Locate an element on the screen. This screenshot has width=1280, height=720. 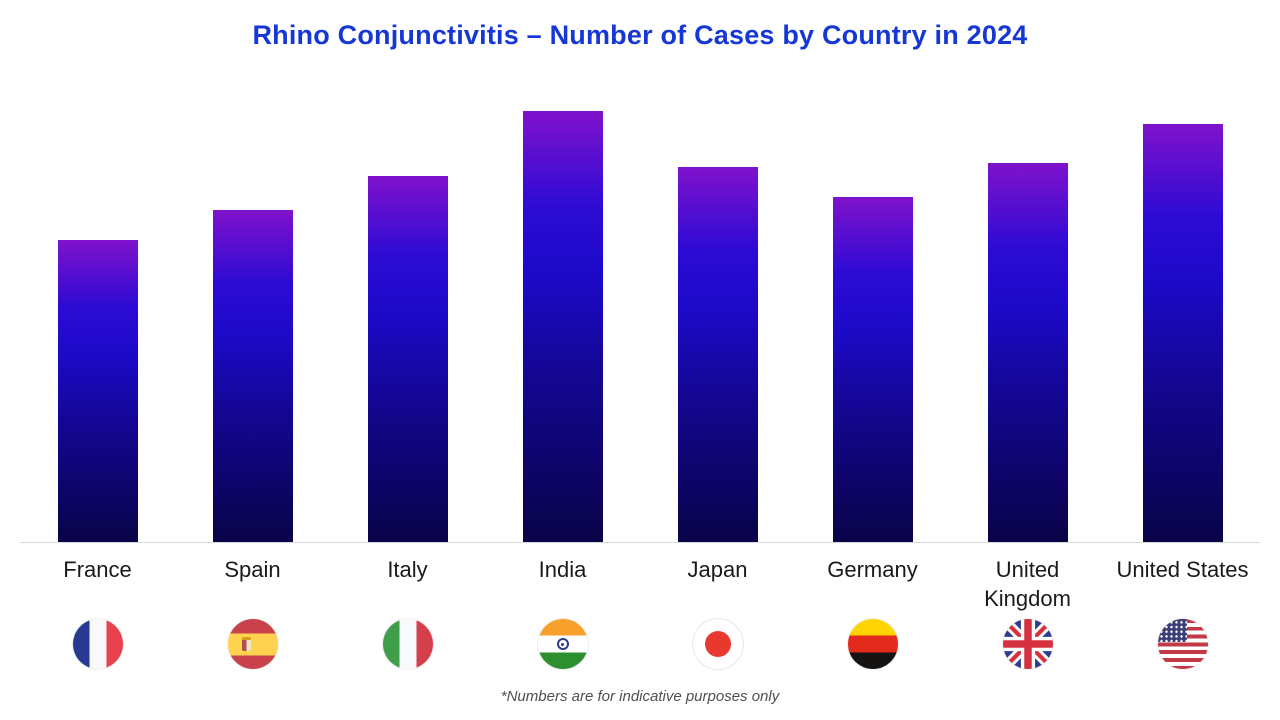
flag-france-icon is located at coordinates (97, 644).